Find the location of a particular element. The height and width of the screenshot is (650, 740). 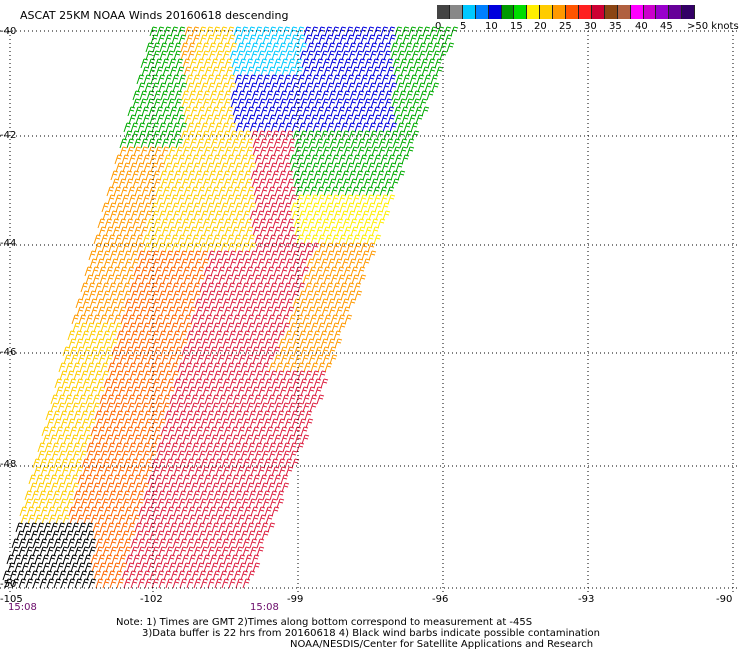

colorbar-swatch is located at coordinates (624, 12).